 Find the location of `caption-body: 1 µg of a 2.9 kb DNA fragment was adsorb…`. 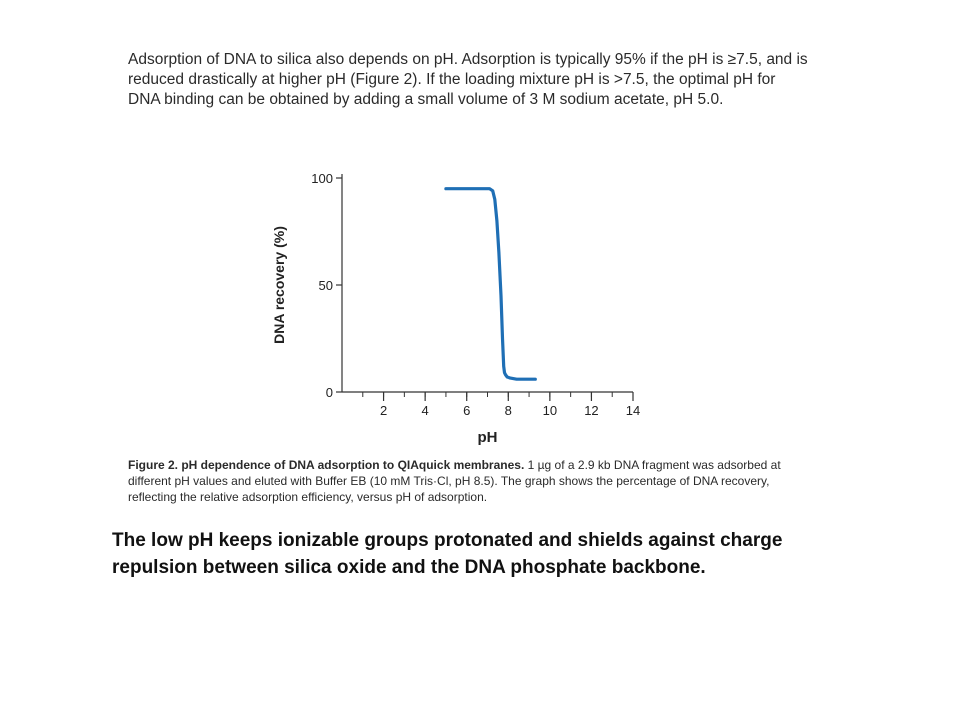

caption-body: 1 µg of a 2.9 kb DNA fragment was adsorb… is located at coordinates (454, 481).